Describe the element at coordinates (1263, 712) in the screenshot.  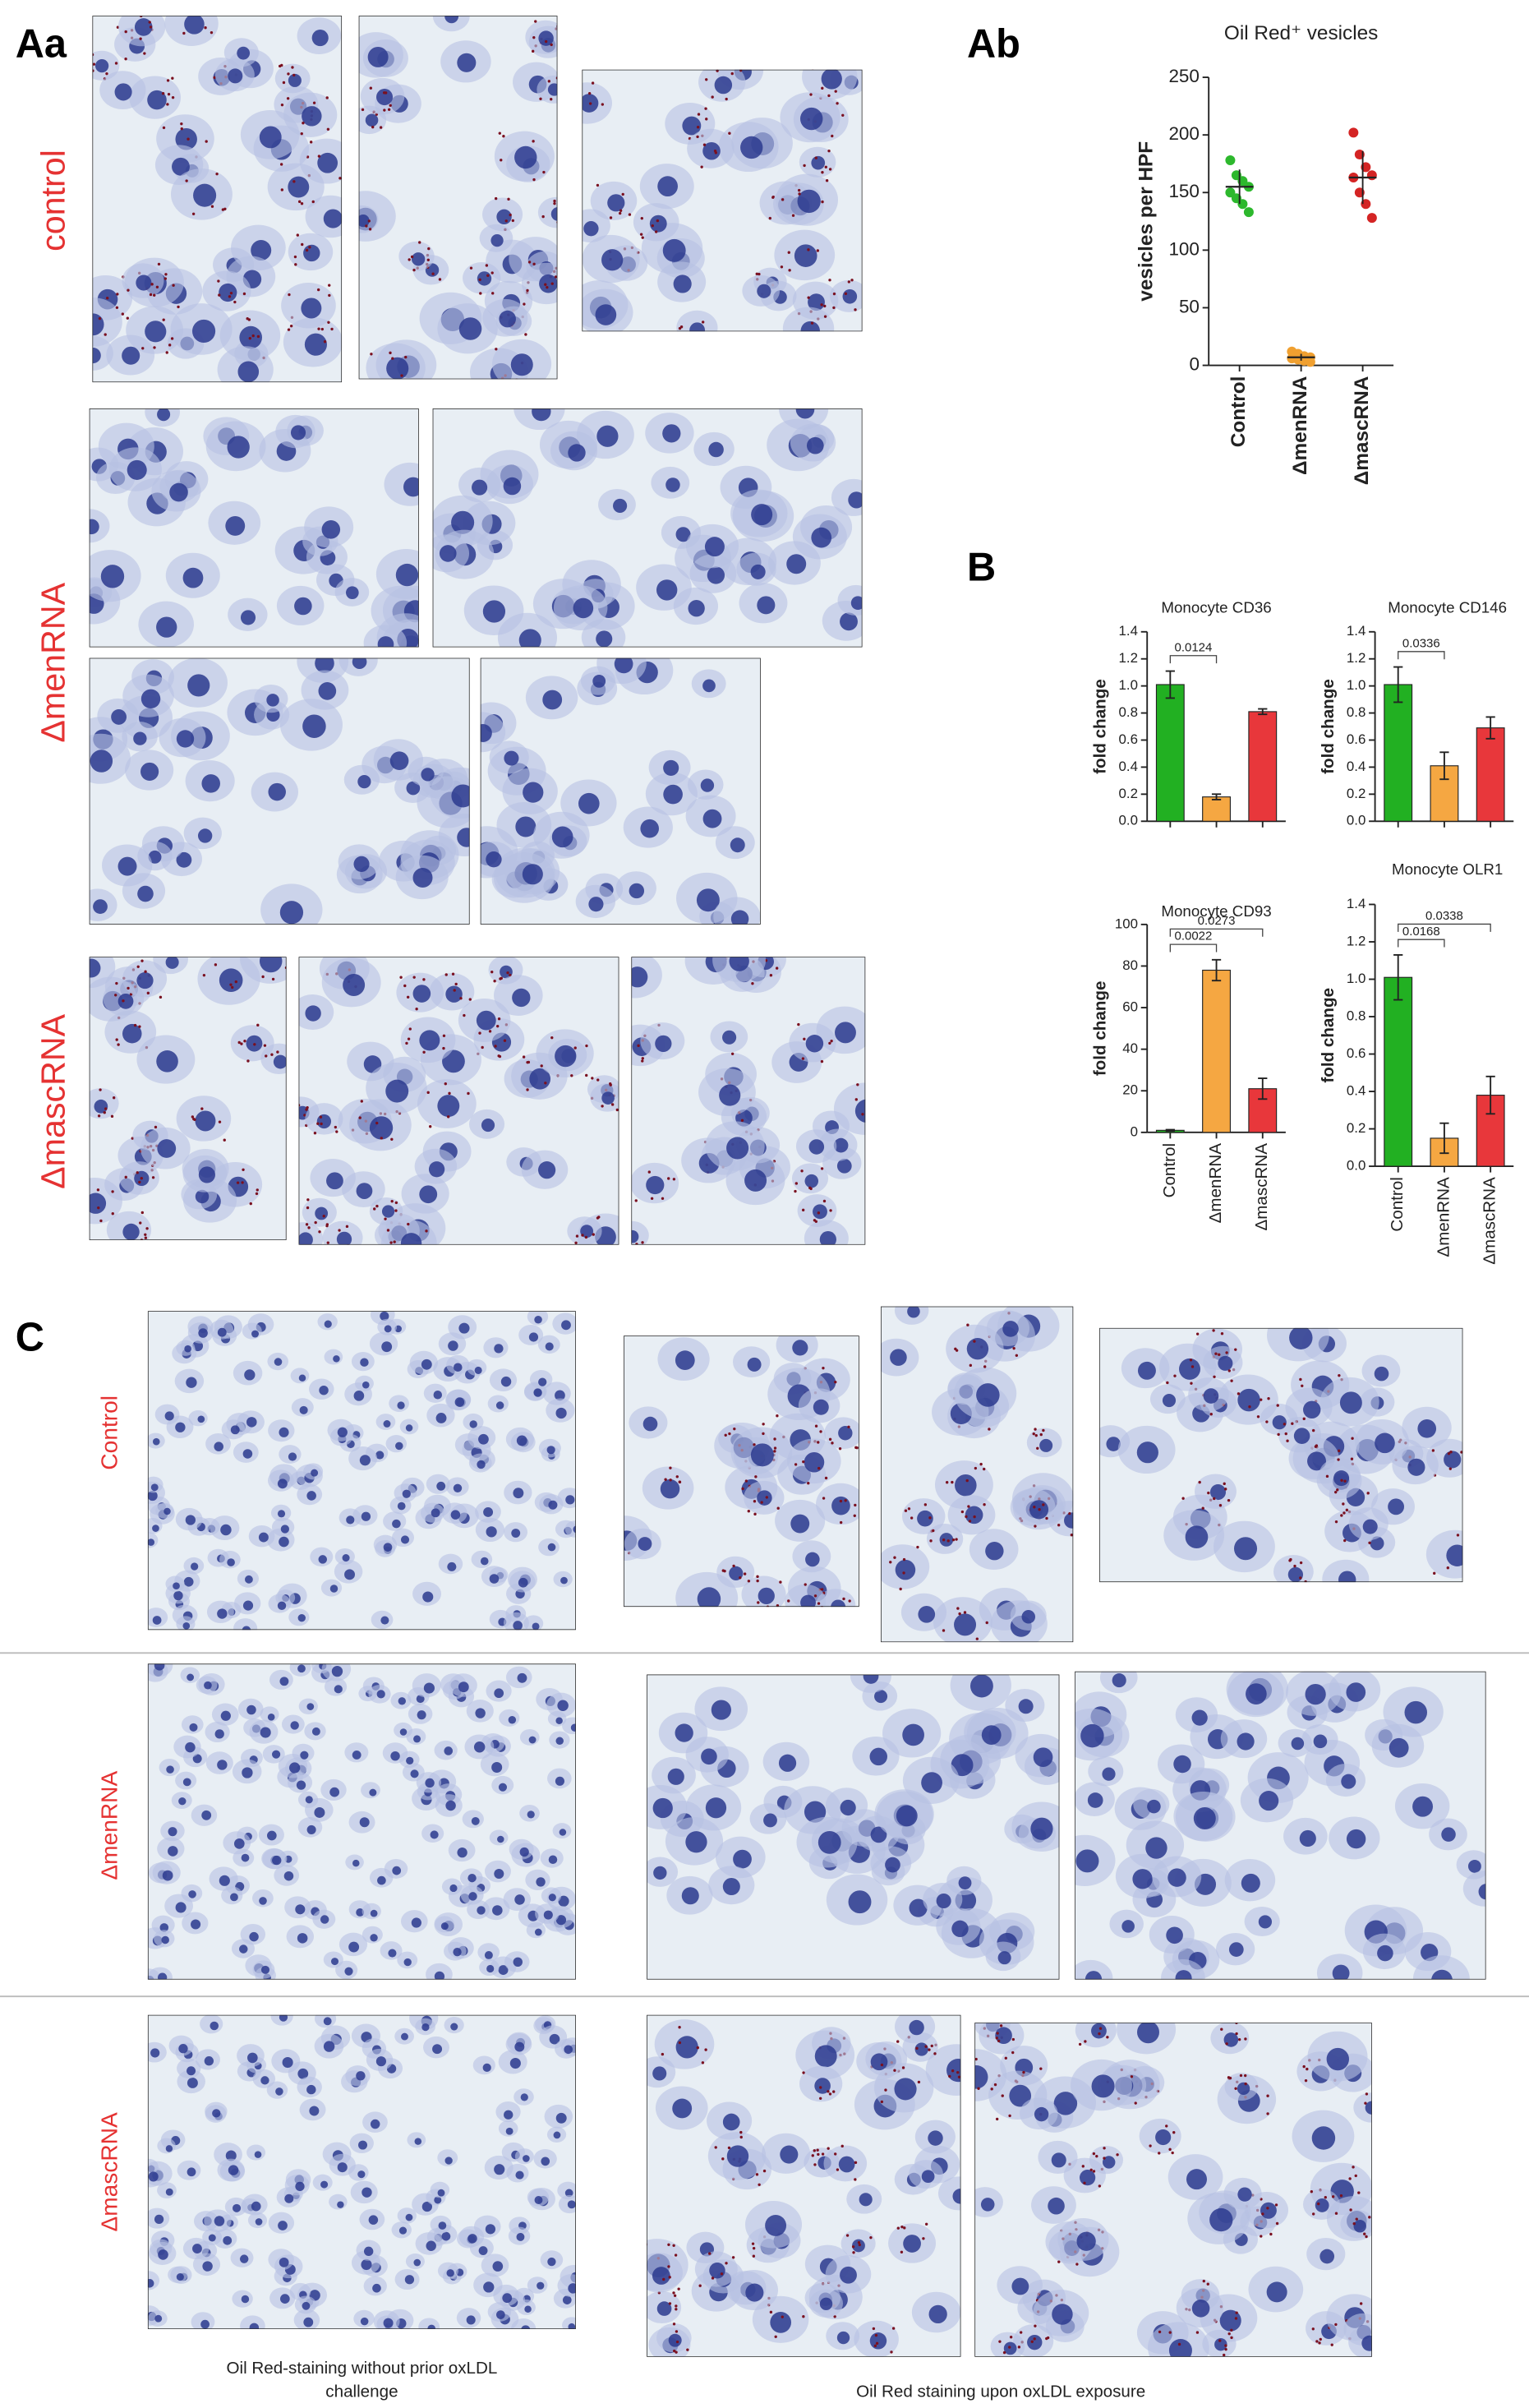
I see `error-bar` at that location.